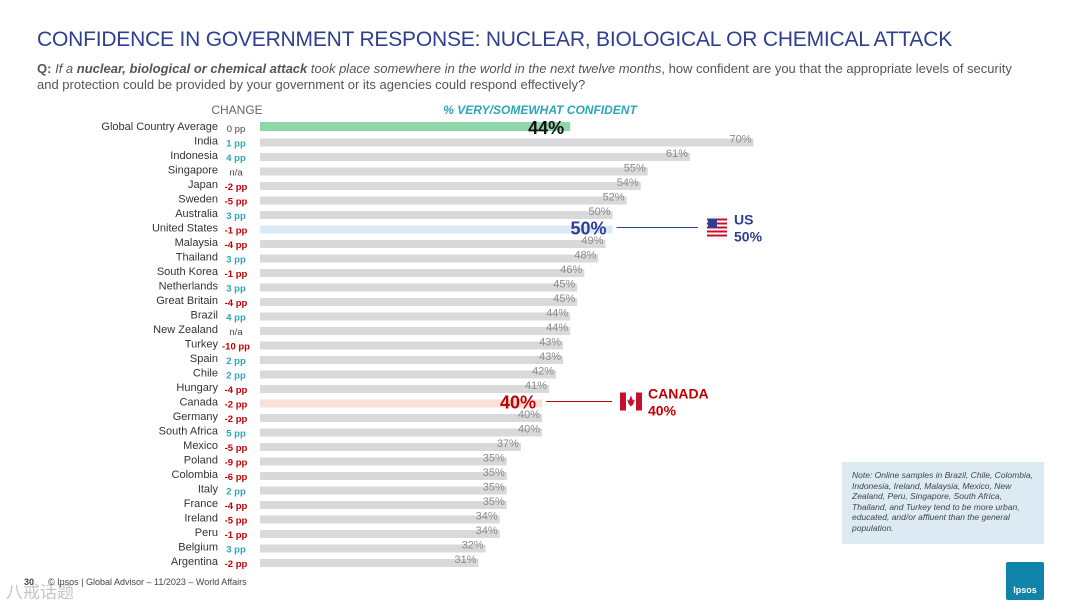  I want to click on bar-value-label: 32%, so click(473, 546).